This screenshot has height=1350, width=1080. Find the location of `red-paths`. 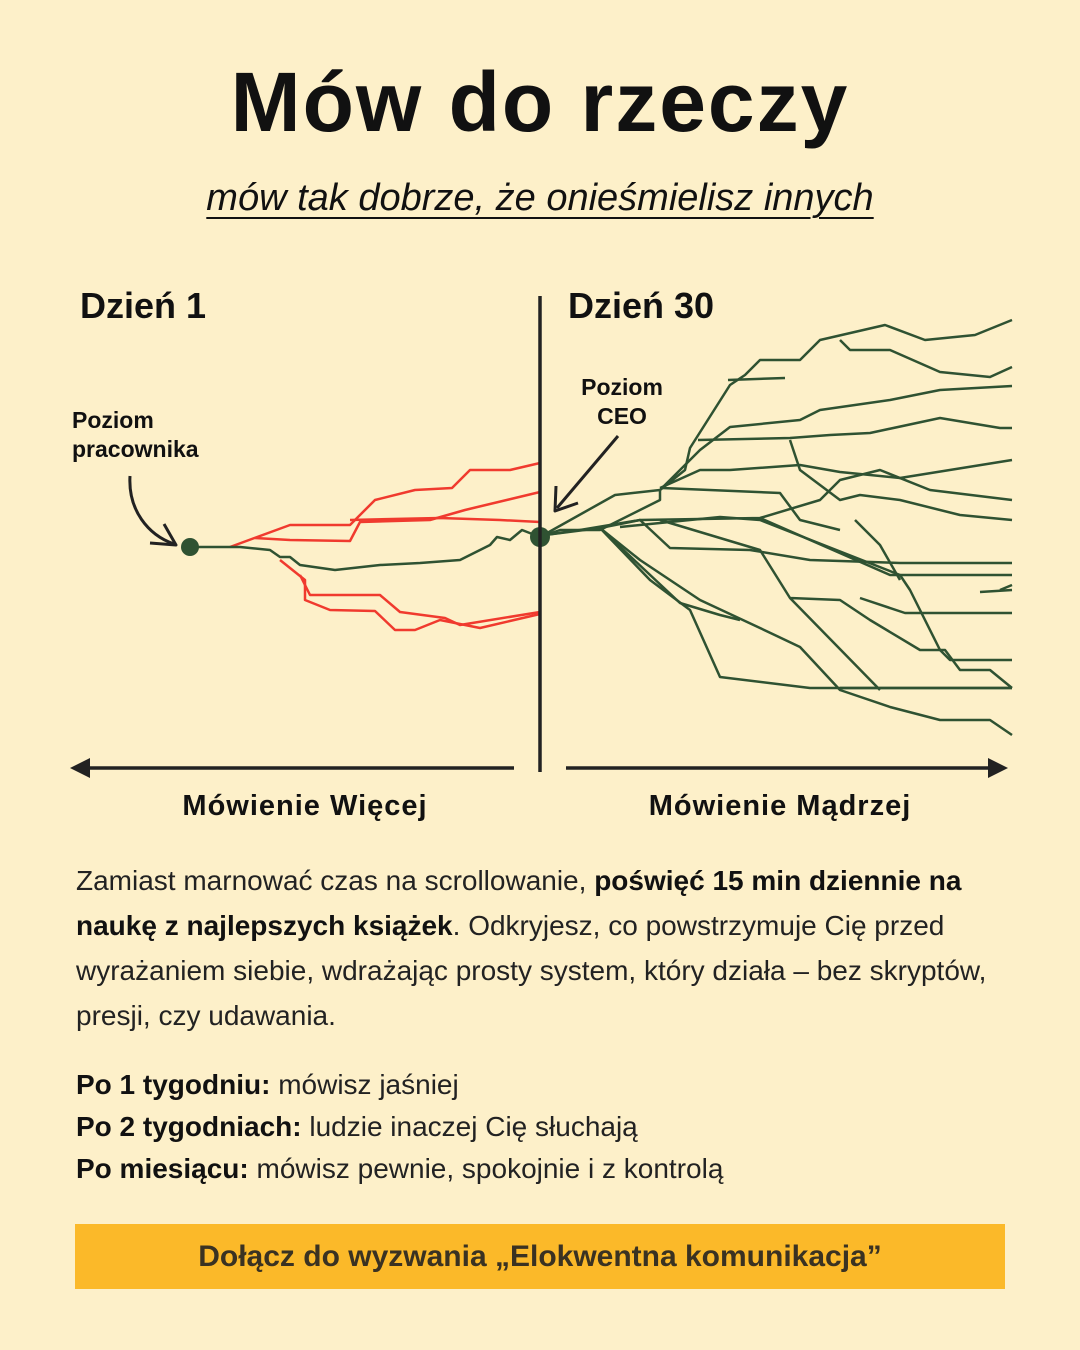

red-paths is located at coordinates (385, 546).